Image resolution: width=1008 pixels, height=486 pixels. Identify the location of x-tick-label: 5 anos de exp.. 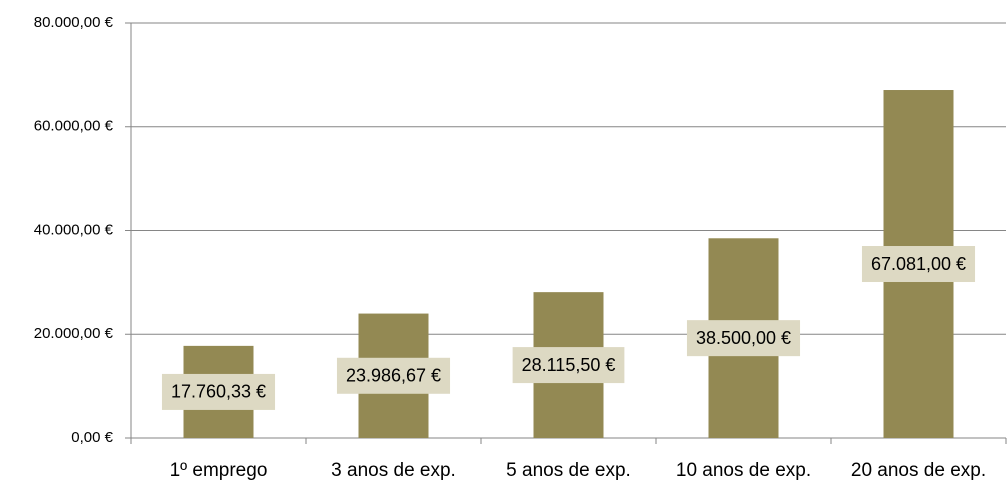
(568, 470).